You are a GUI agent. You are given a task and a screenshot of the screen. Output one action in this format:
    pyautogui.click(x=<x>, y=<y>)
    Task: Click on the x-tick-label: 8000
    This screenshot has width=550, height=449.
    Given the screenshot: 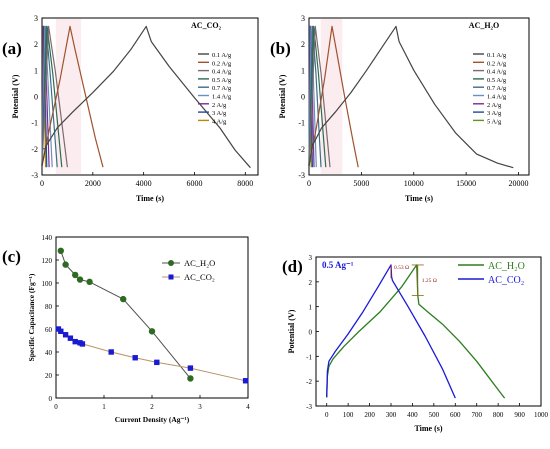 What is the action you would take?
    pyautogui.click(x=245, y=183)
    